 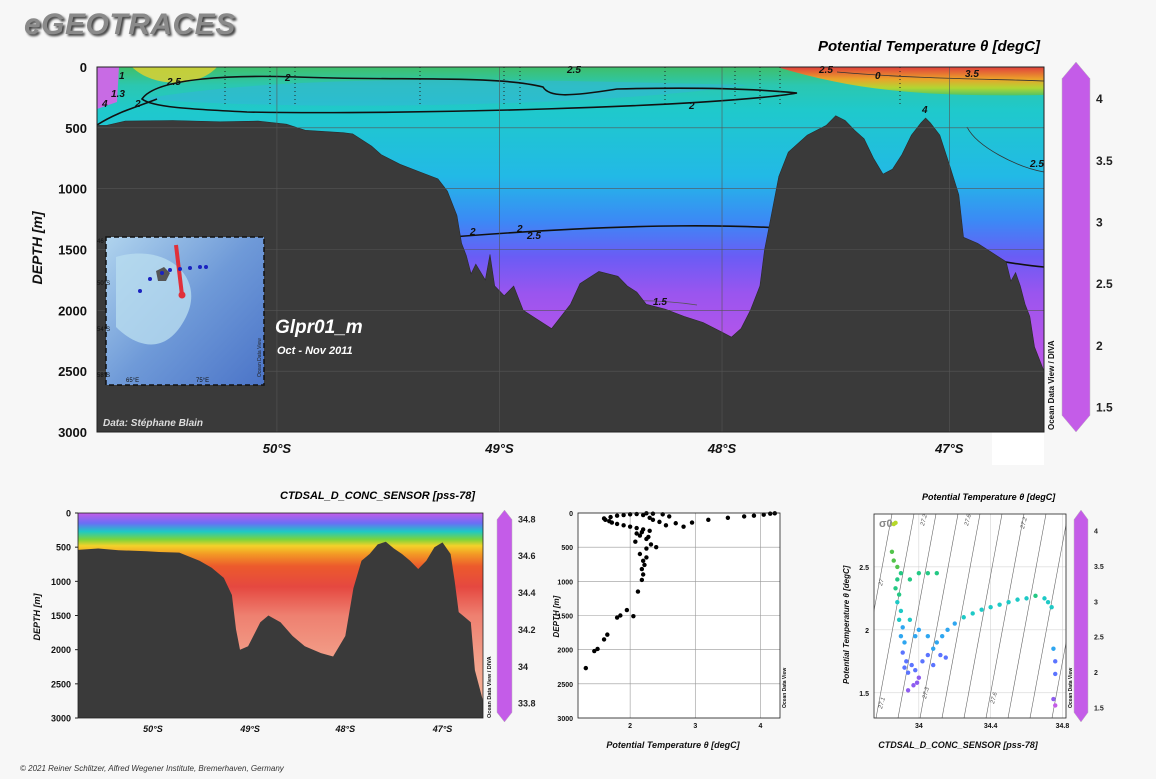 What do you see at coordinates (490, 687) in the screenshot?
I see `odv-side-label: Ocean Data View / DIVA` at bounding box center [490, 687].